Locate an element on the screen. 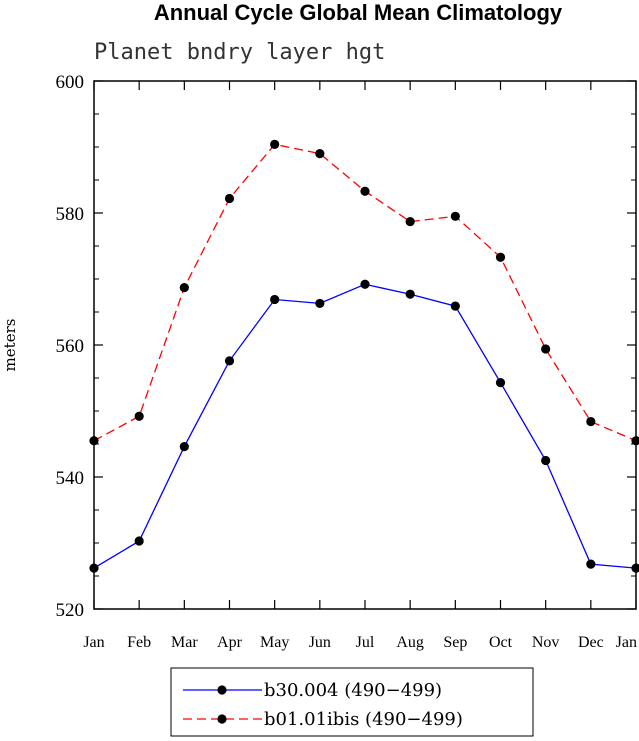 The width and height of the screenshot is (639, 741). y-tick-label: 580 is located at coordinates (70, 214).